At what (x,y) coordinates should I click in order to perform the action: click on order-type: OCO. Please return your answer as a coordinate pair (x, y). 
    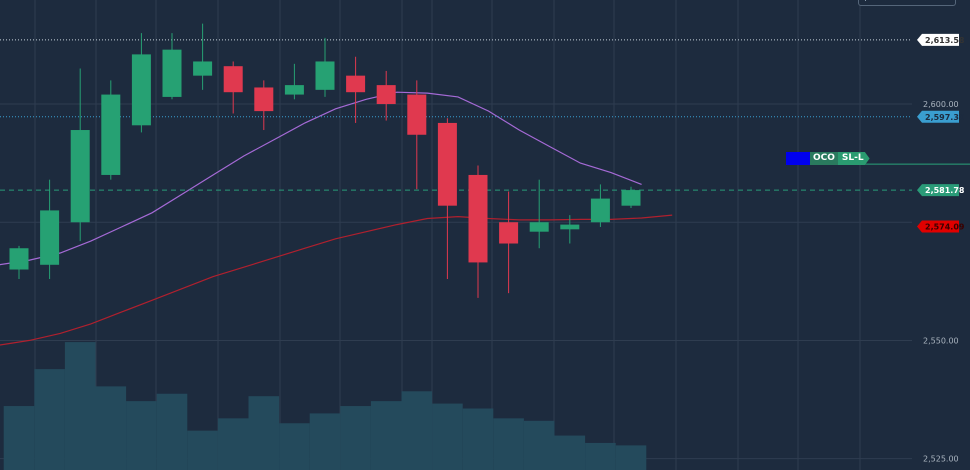
    Looking at the image, I should click on (824, 158).